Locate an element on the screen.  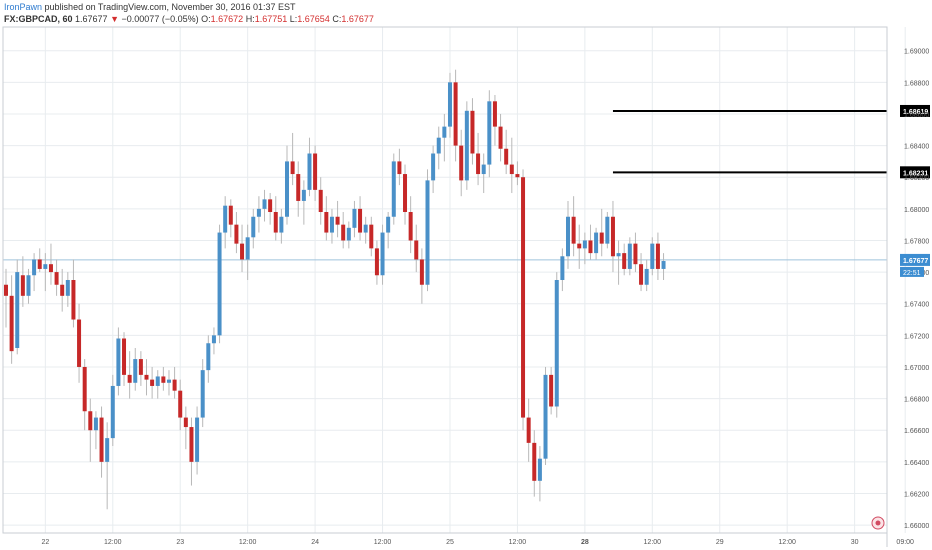
price-tick-label: 1.67200 is located at coordinates (916, 336).